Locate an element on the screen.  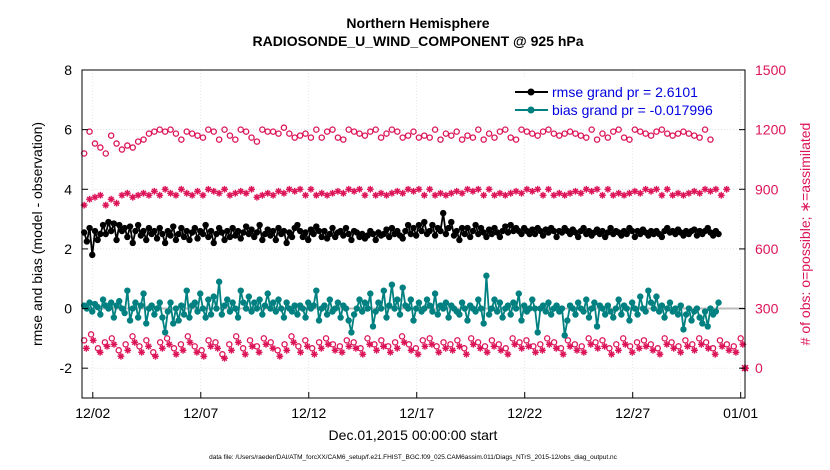
legend-bias-label: bias grand pr = -0.017996 is located at coordinates (632, 110).